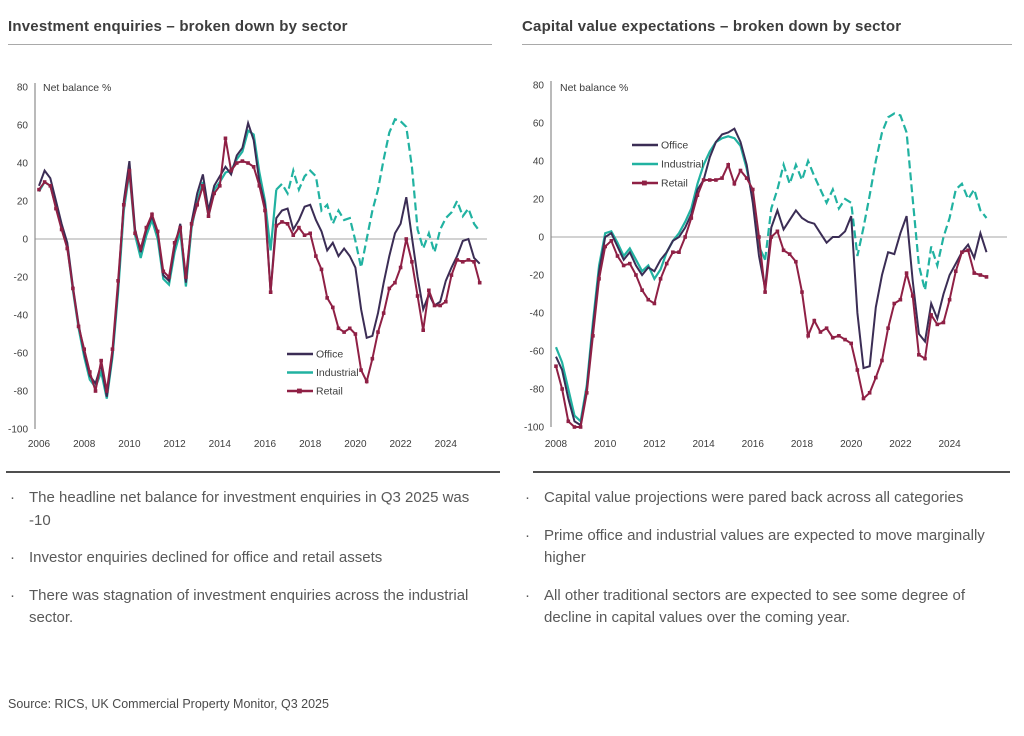 The image size is (1024, 736). Describe the element at coordinates (539, 86) in the screenshot. I see `y-tick-label: 80` at that location.